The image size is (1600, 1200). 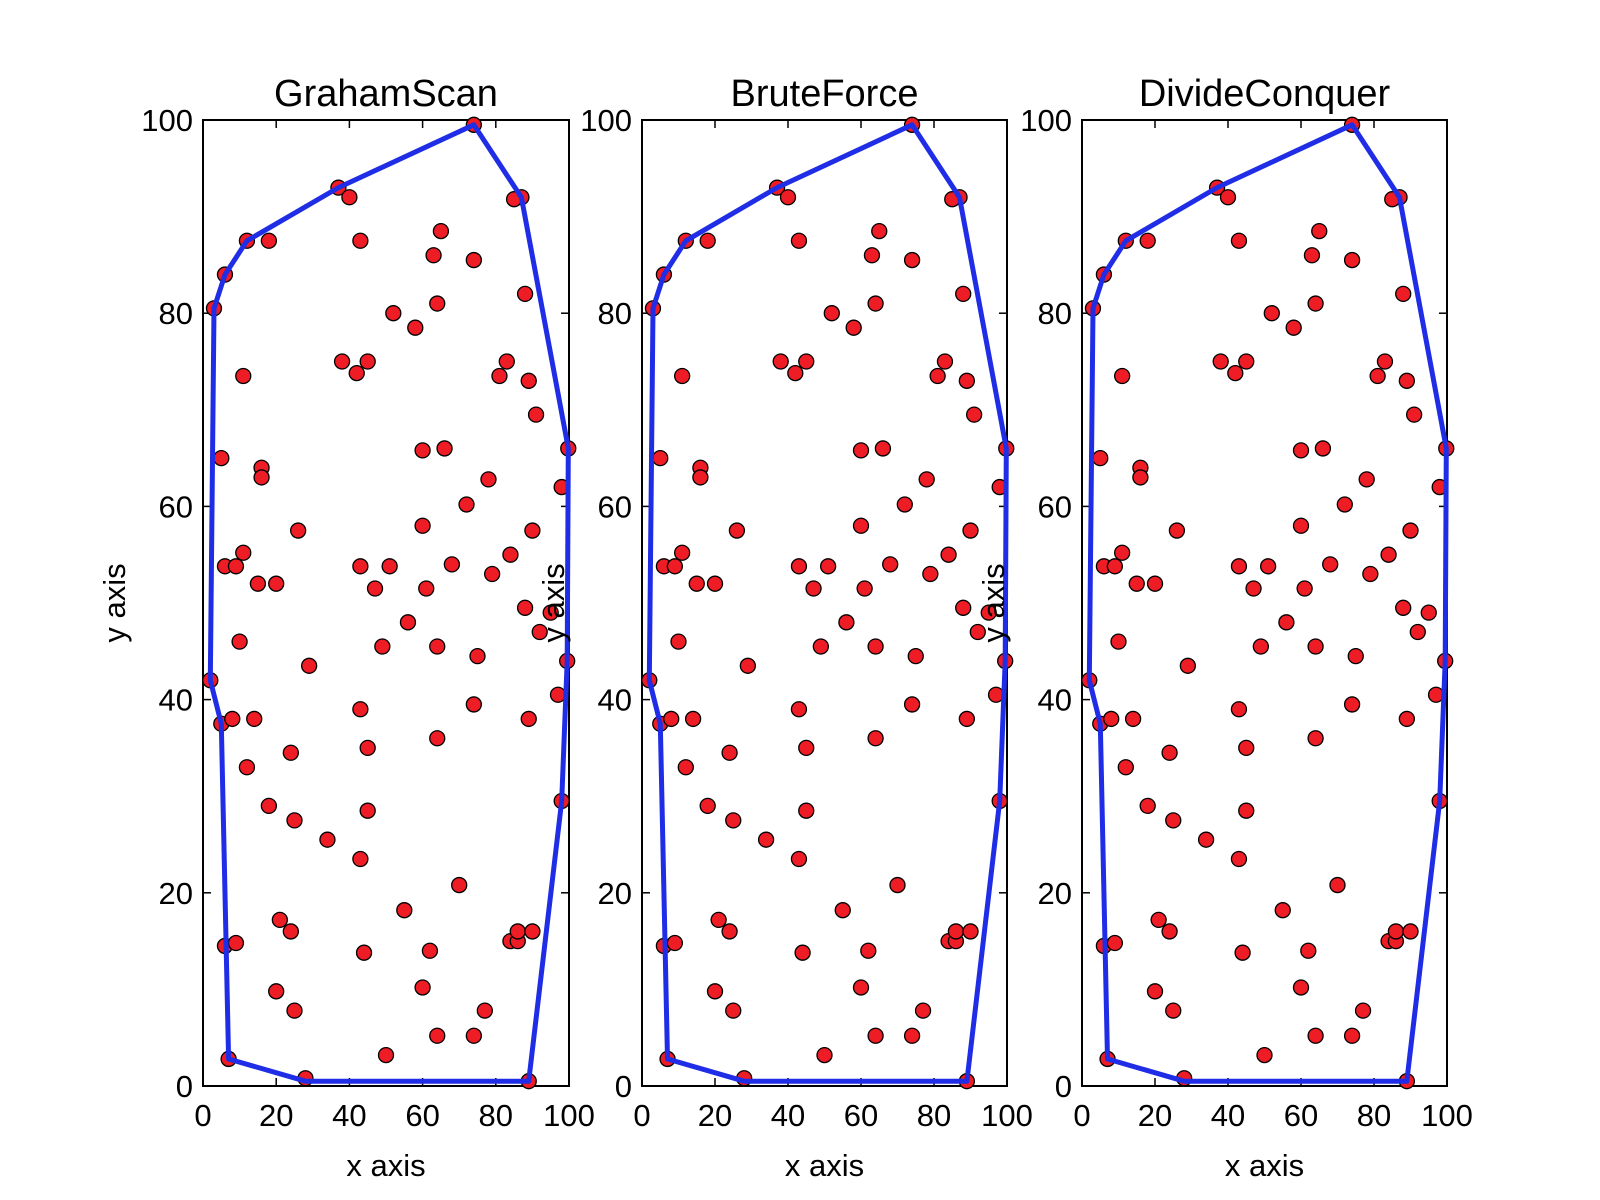 I want to click on panel-1-y-axis-label: y axis, so click(x=114, y=602).